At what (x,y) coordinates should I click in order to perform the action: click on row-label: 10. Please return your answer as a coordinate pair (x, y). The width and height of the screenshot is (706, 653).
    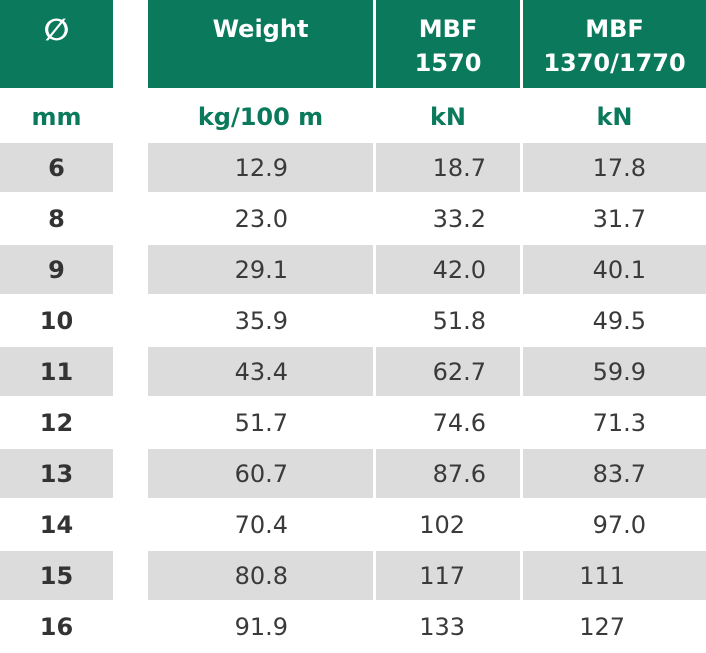
    Looking at the image, I should click on (56, 320).